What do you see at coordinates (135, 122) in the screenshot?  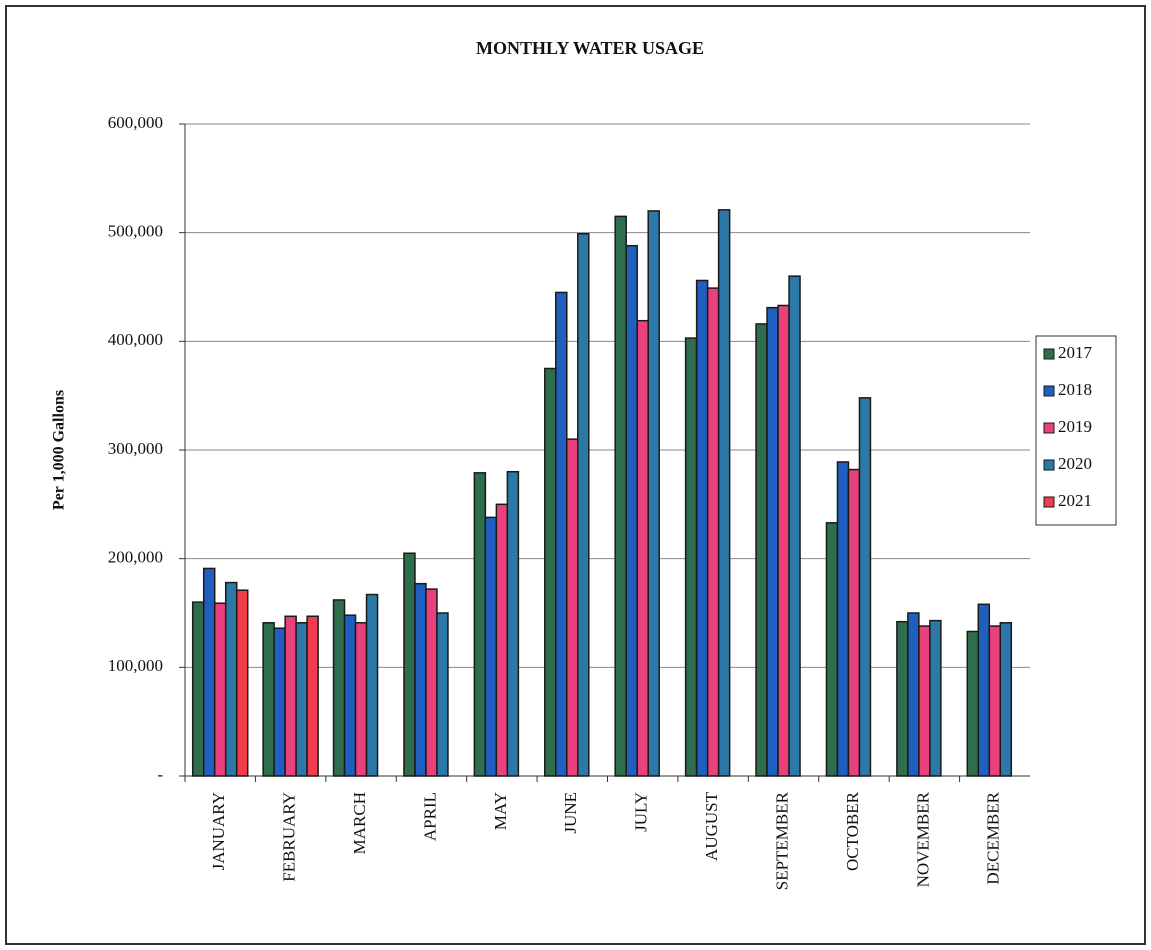 I see `y-tick-label: 600,000` at bounding box center [135, 122].